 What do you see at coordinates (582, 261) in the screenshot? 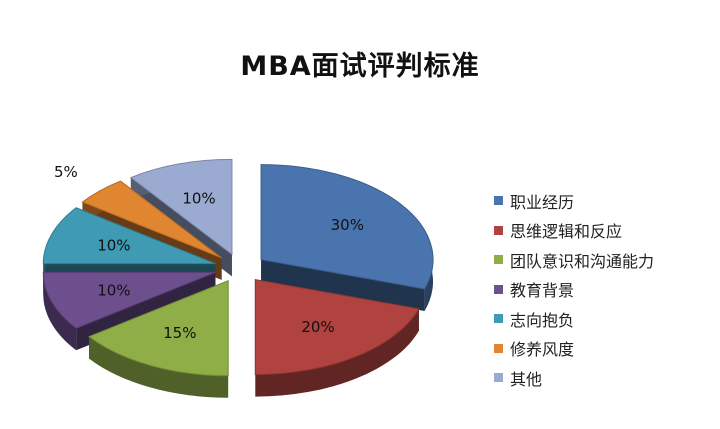
I see `legend-label: 团队意识和沟通能力` at bounding box center [582, 261].